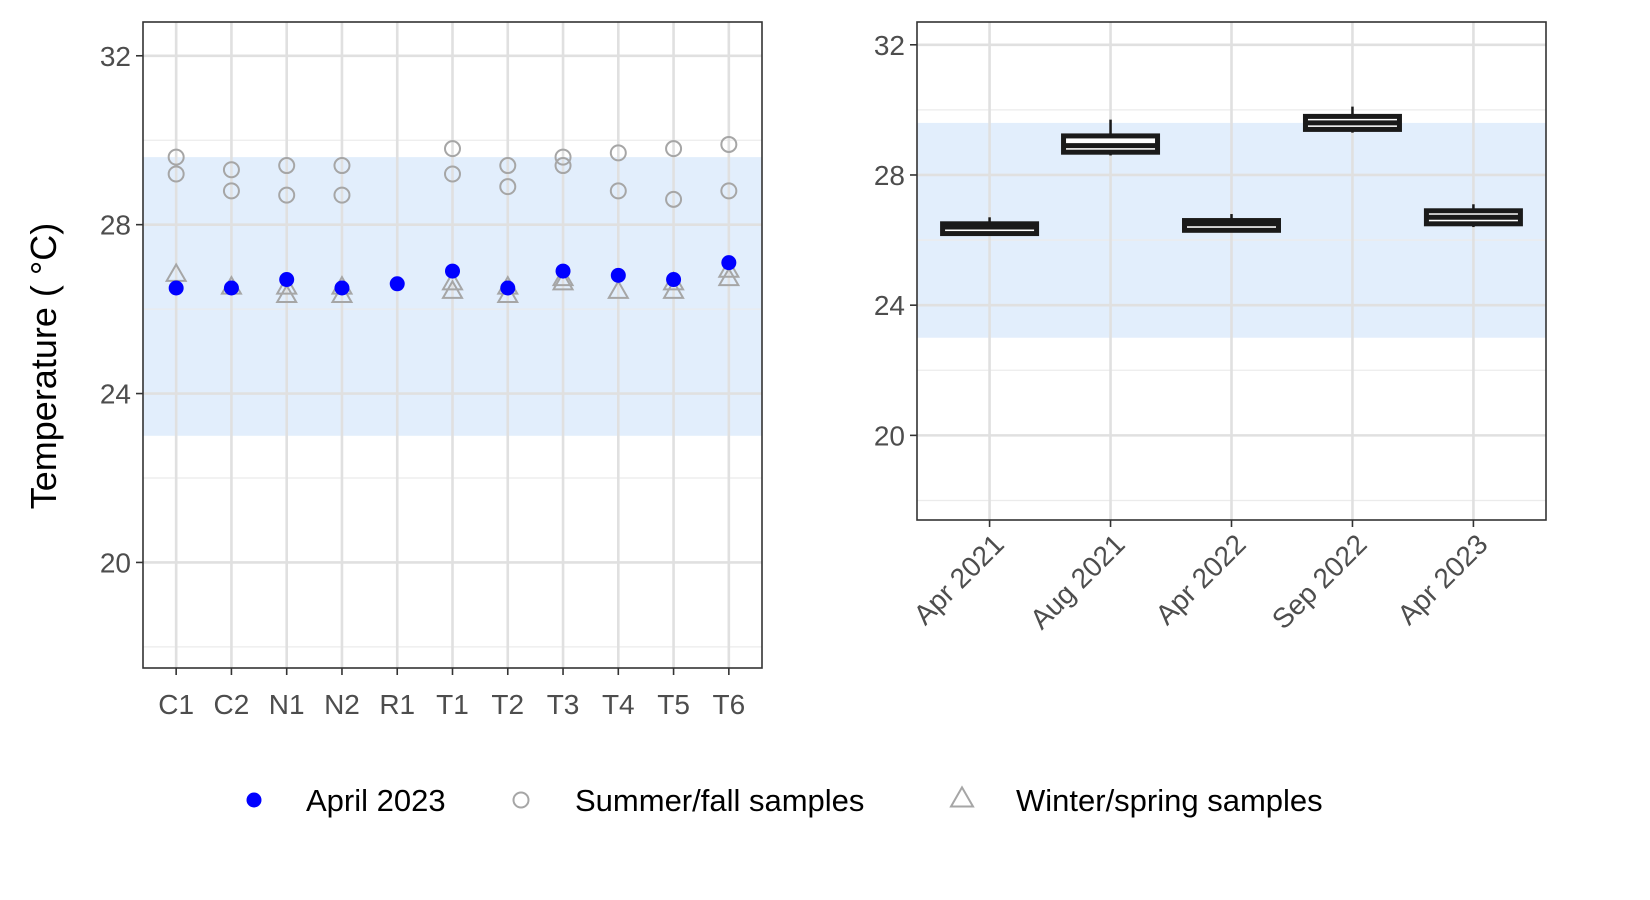 The width and height of the screenshot is (1650, 900). I want to click on point-april-2023-c2, so click(231, 288).